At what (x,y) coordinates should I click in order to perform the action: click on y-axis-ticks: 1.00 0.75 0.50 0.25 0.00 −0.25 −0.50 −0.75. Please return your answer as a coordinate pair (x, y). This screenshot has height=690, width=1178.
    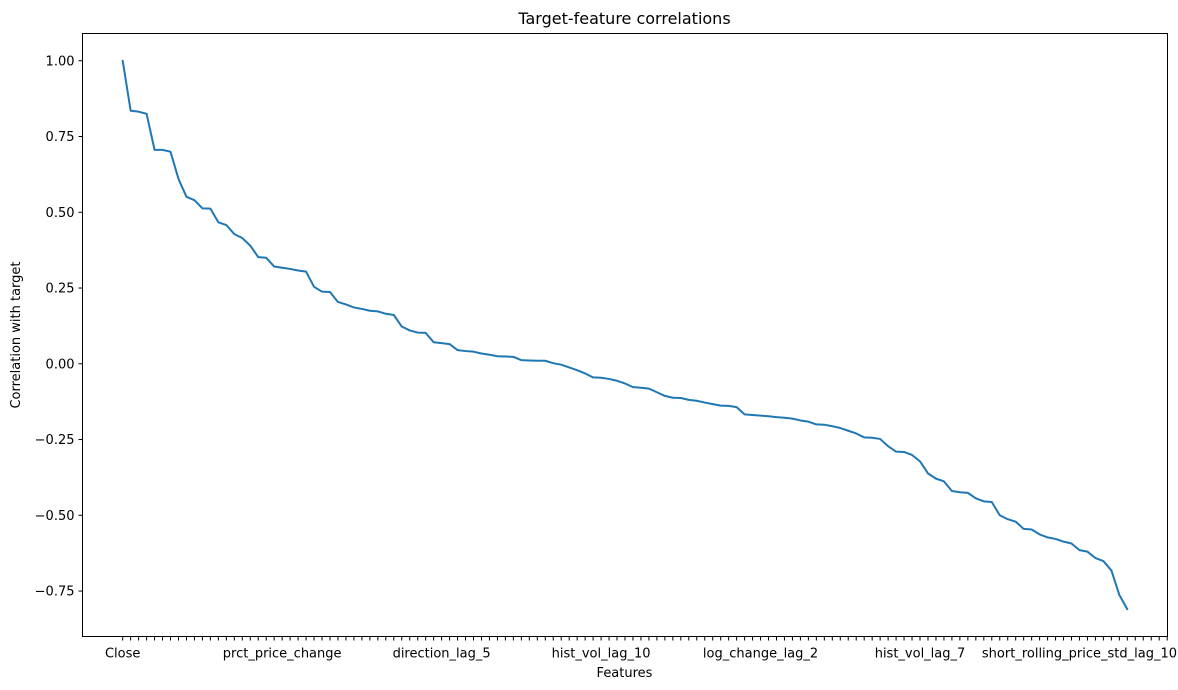
    Looking at the image, I should click on (59, 327).